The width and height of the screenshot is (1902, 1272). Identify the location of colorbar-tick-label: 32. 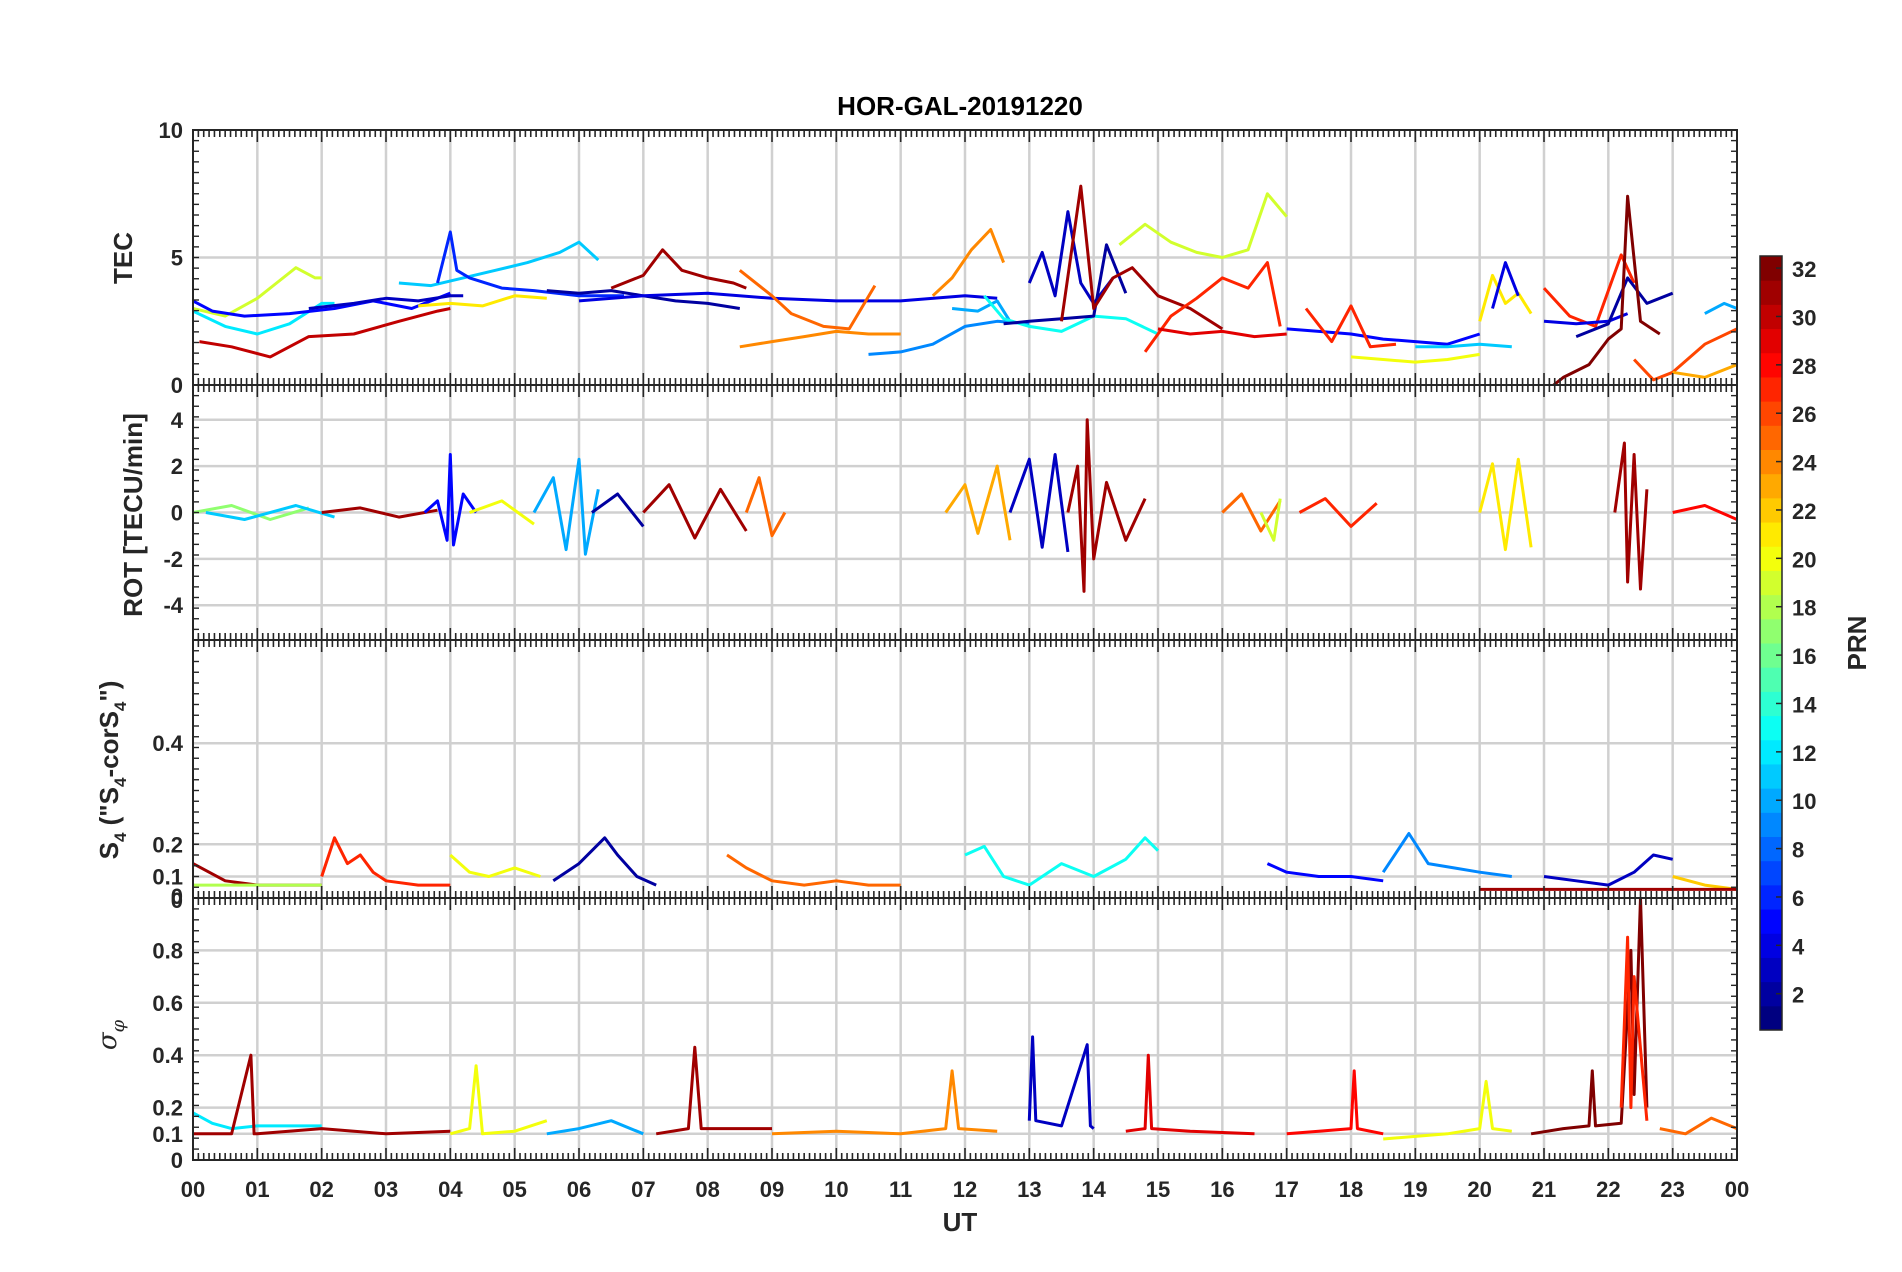
(1804, 269).